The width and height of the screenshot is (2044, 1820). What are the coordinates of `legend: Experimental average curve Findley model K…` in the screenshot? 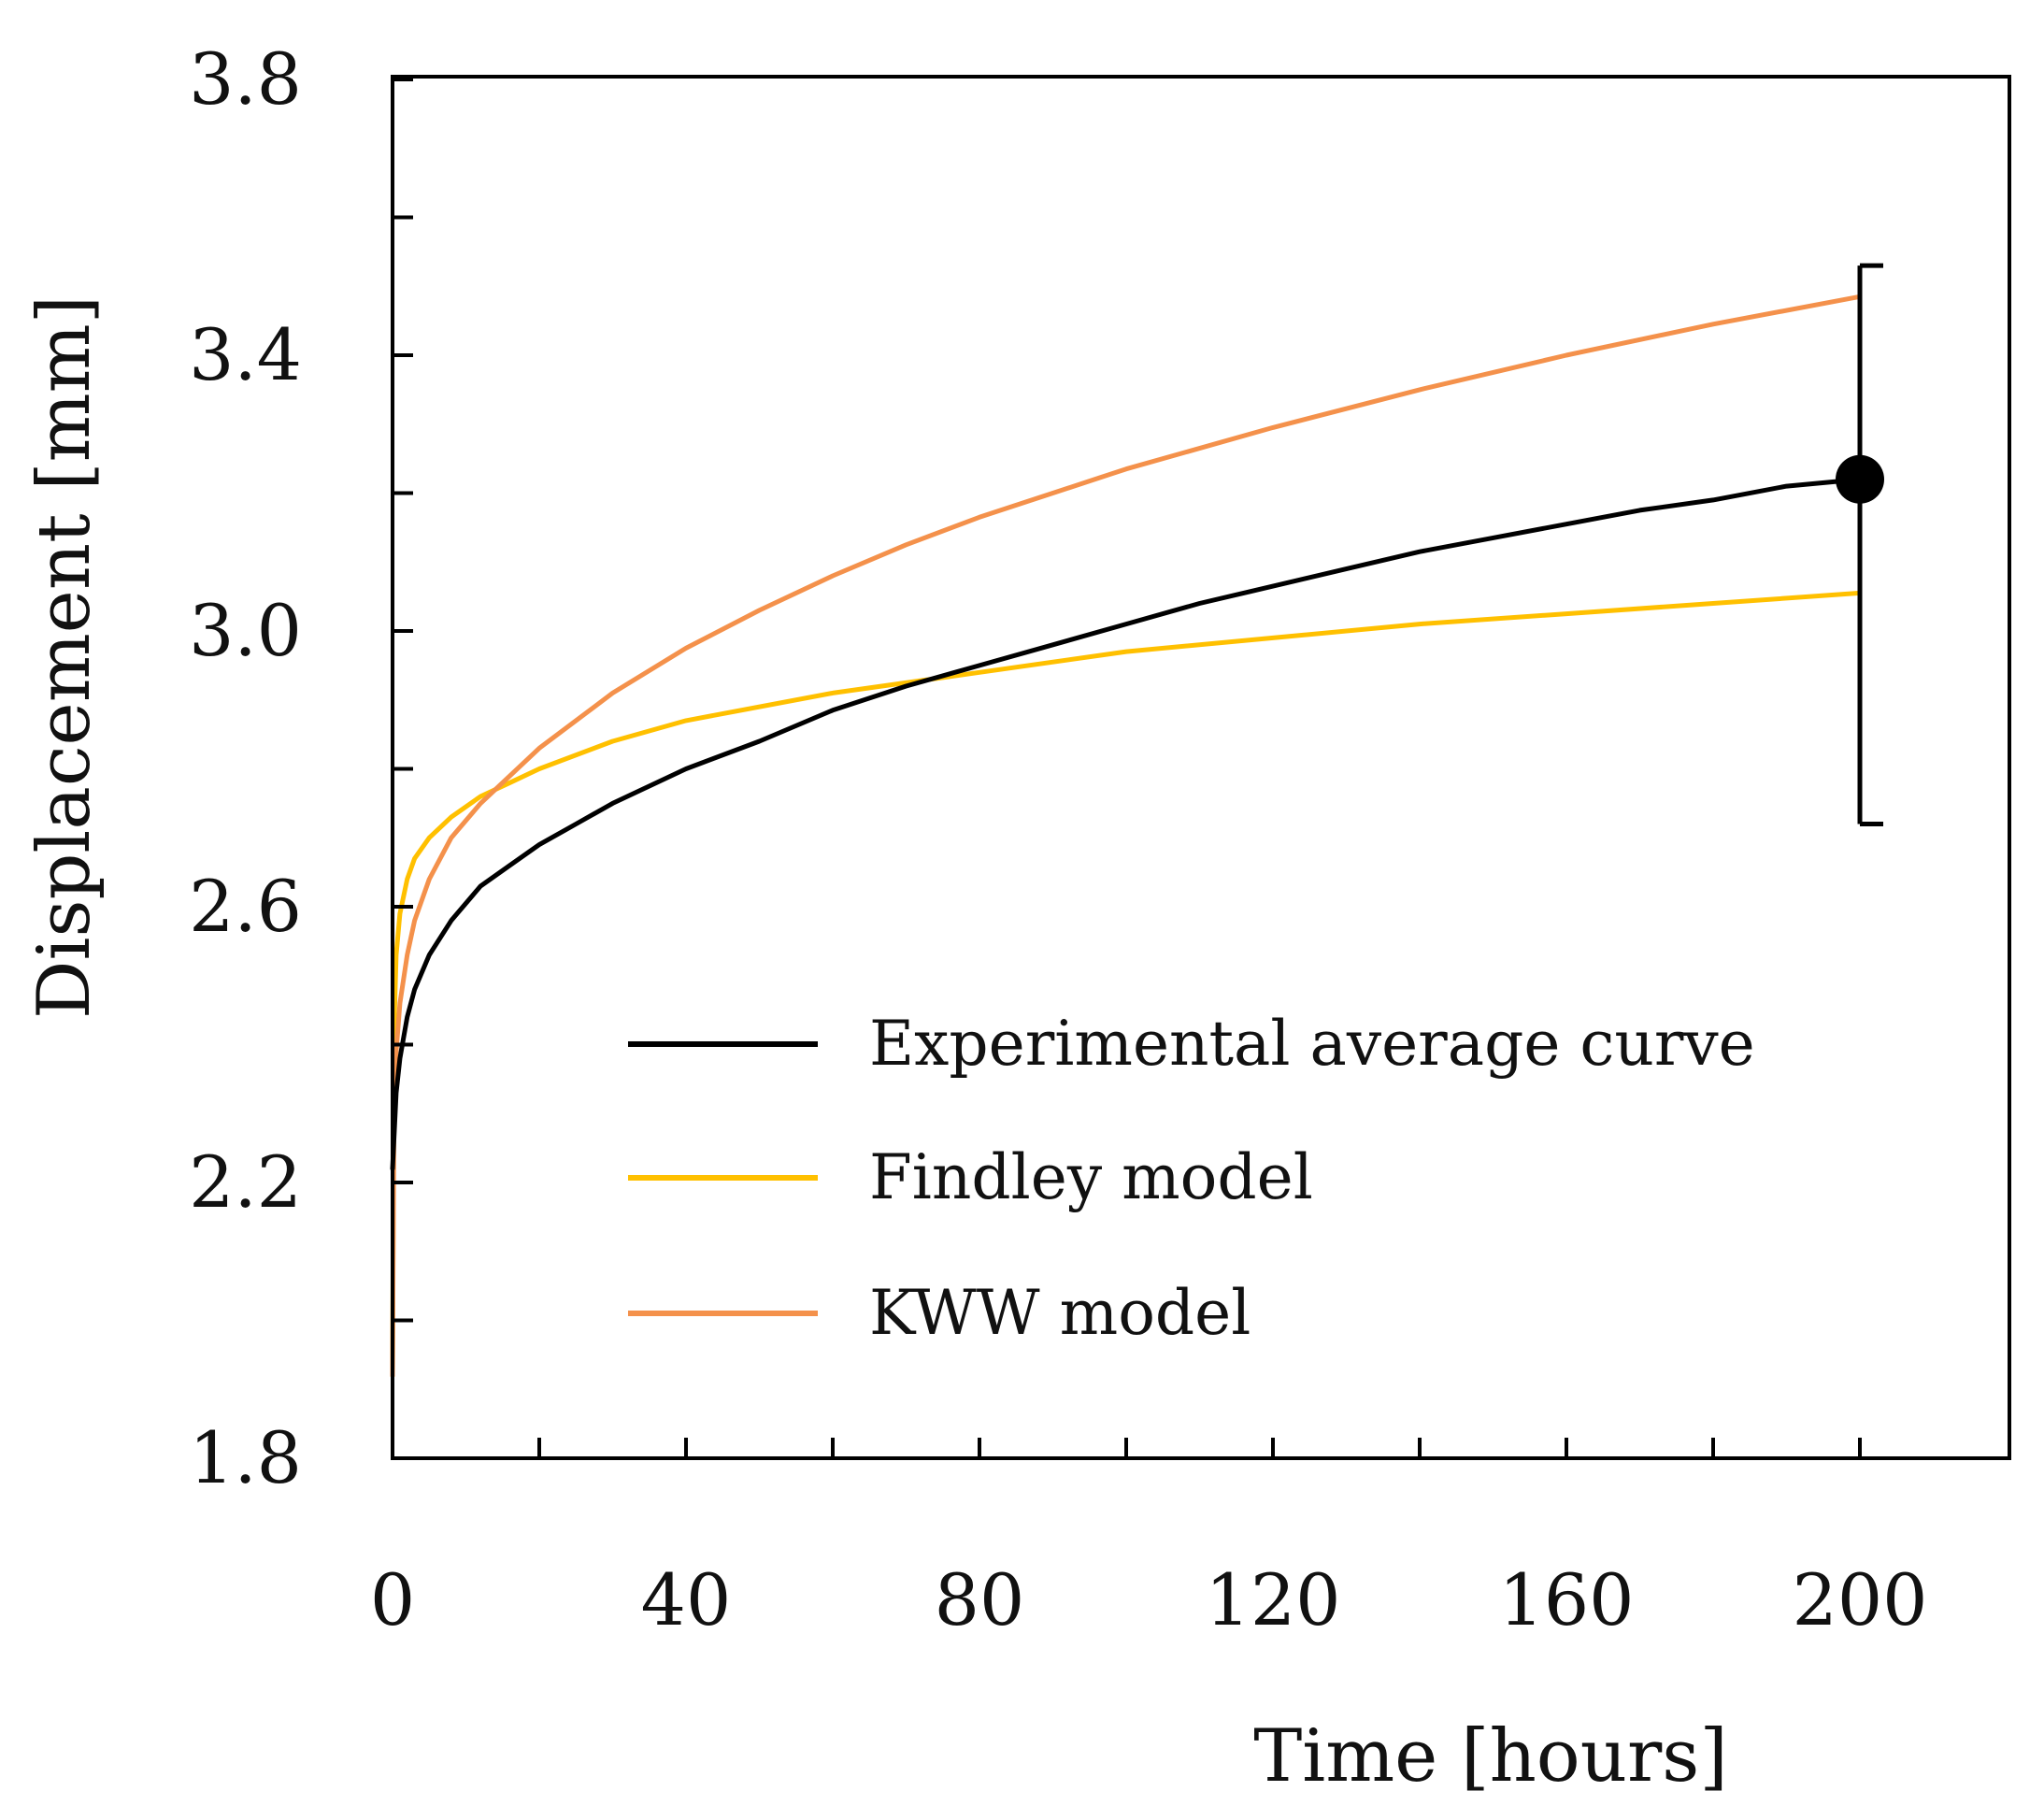 It's located at (1191, 1178).